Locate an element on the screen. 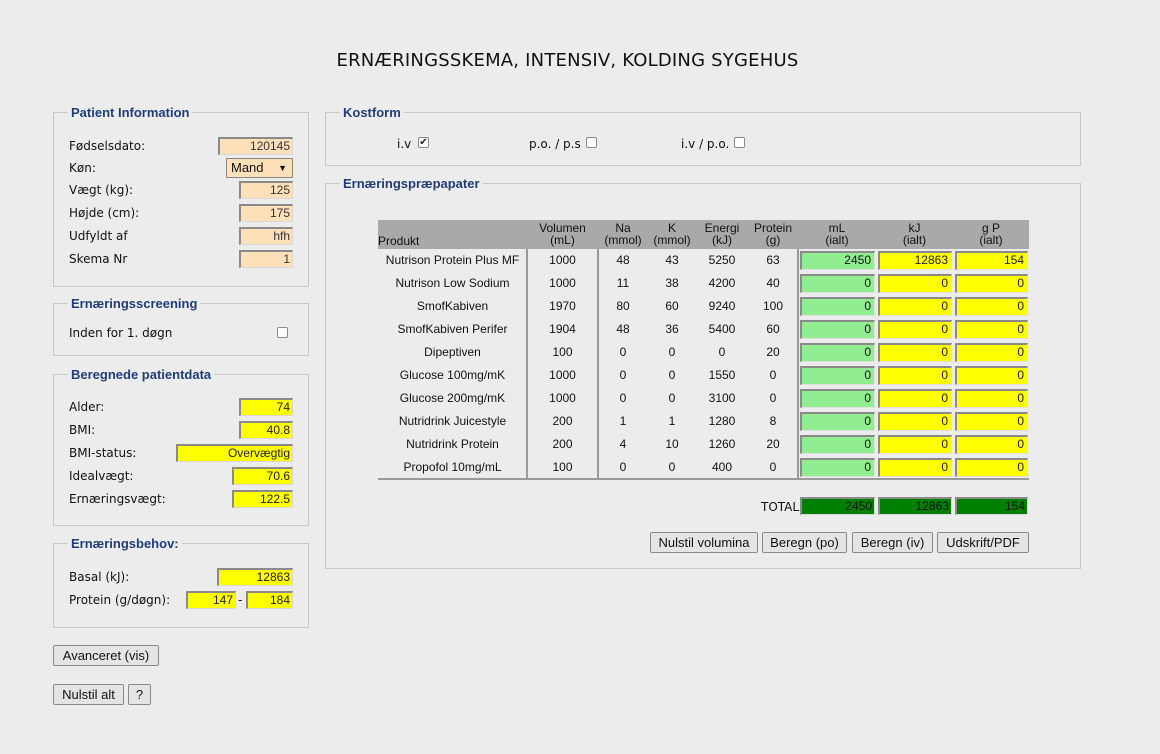 Image resolution: width=1160 pixels, height=754 pixels. calculate-po-button: Beregn (po) is located at coordinates (804, 542).